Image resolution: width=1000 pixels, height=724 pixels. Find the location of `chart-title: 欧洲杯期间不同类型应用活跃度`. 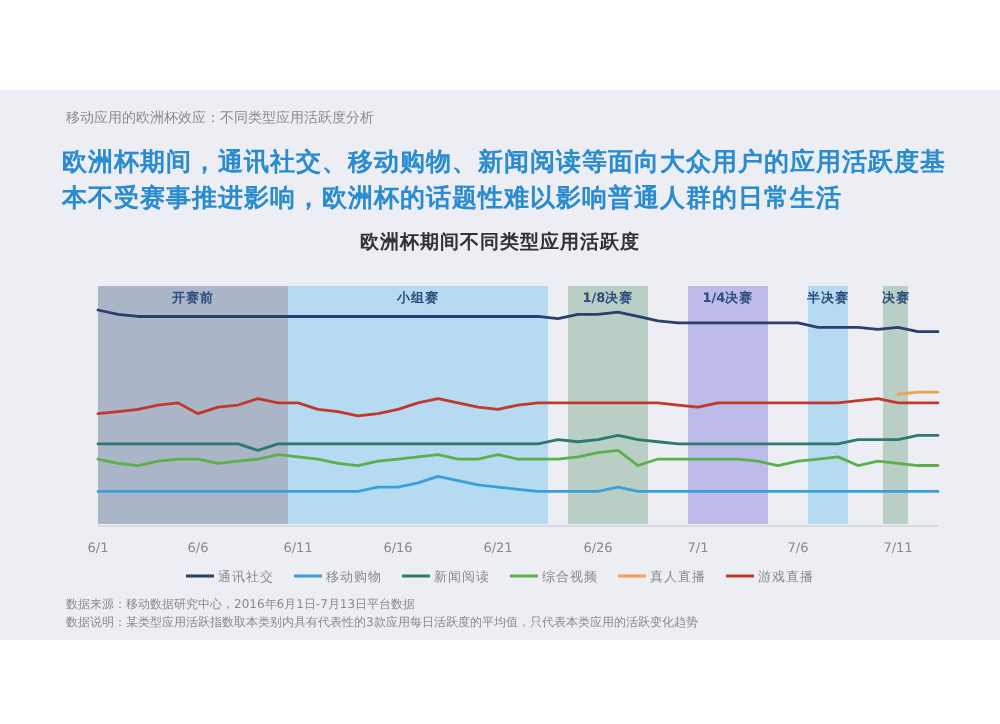

chart-title: 欧洲杯期间不同类型应用活跃度 is located at coordinates (500, 243).